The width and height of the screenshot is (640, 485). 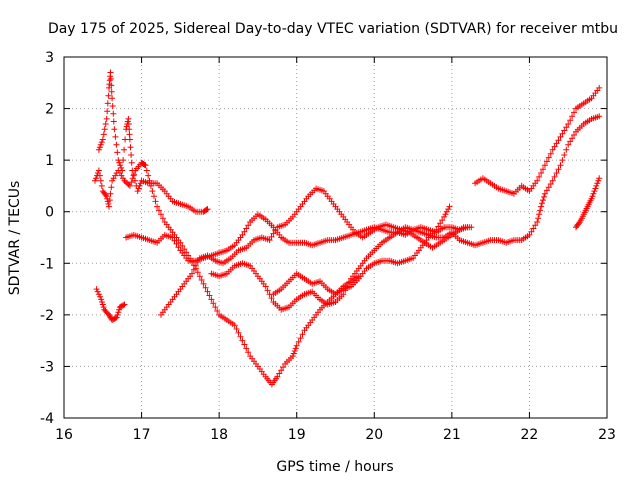 What do you see at coordinates (49, 110) in the screenshot?
I see `y-tick-label: 2` at bounding box center [49, 110].